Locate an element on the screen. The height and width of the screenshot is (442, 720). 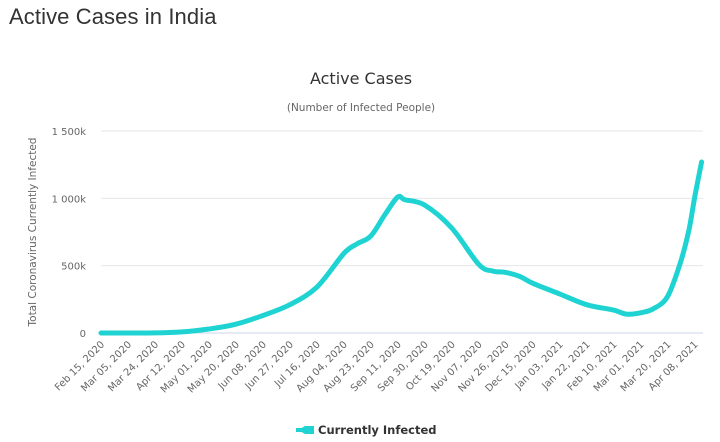
y-tick-label: 500k is located at coordinates (73, 267).